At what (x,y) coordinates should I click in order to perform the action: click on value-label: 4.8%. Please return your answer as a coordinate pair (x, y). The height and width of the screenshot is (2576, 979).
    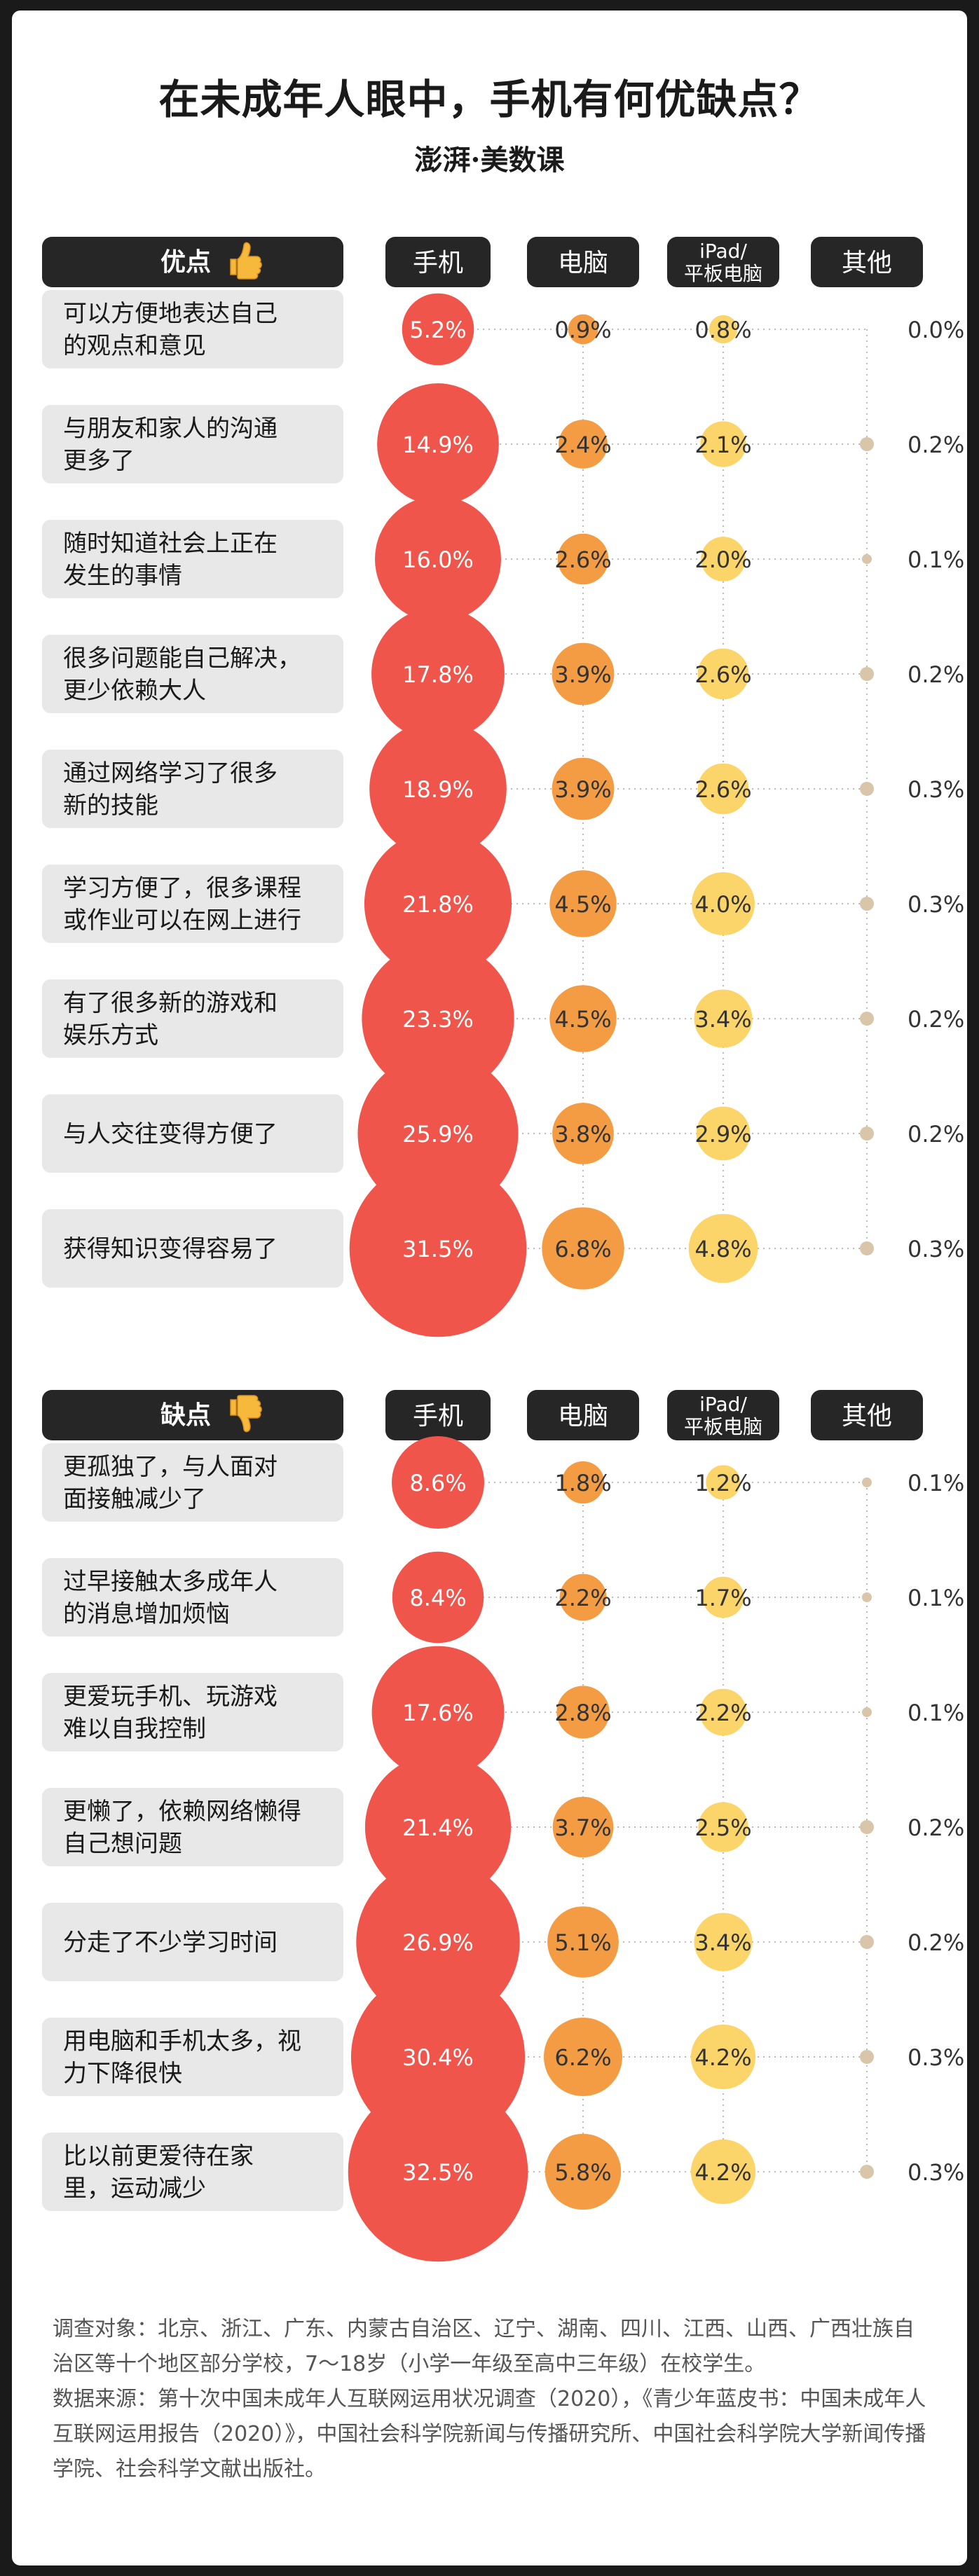
    Looking at the image, I should click on (722, 1249).